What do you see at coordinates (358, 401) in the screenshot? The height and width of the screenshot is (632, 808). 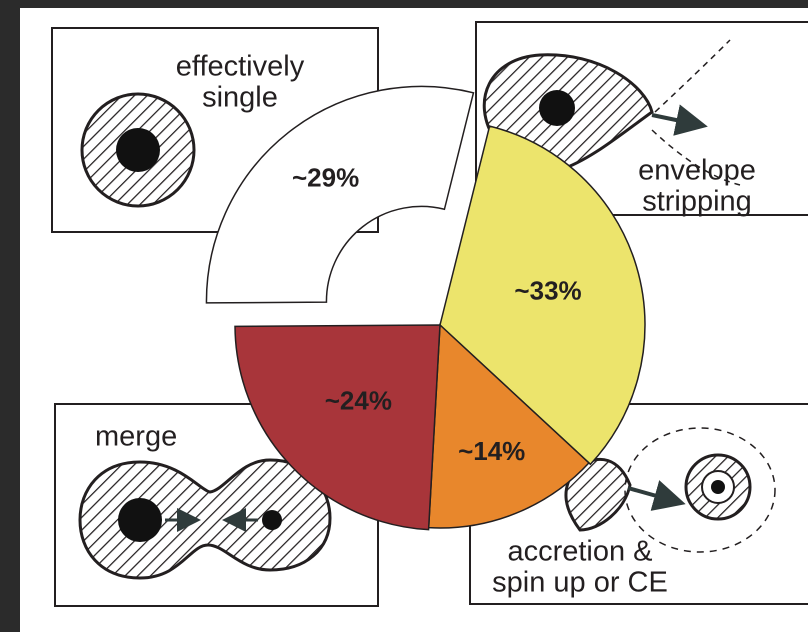 I see `value-label: ~24%` at bounding box center [358, 401].